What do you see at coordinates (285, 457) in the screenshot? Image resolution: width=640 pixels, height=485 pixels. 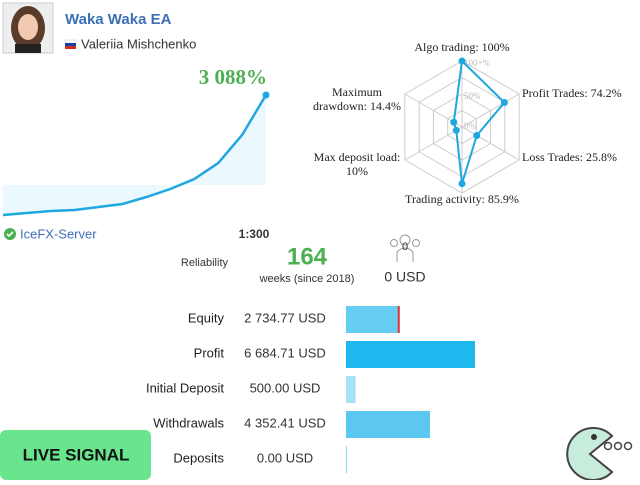 I see `stat-value: 0.00 USD` at bounding box center [285, 457].